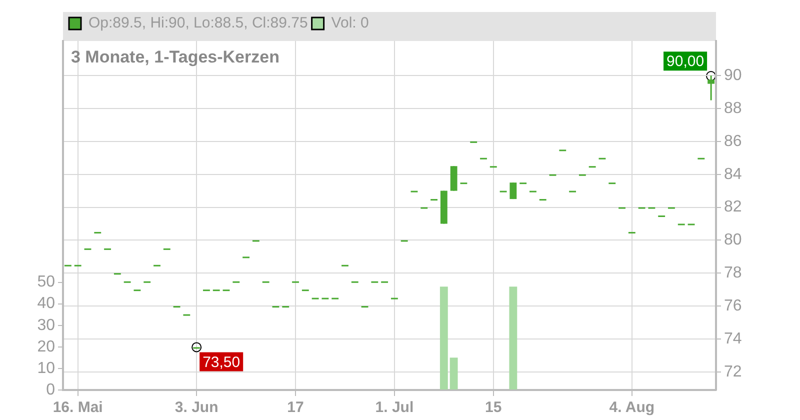  I want to click on annotation: 73,50, so click(221, 362).